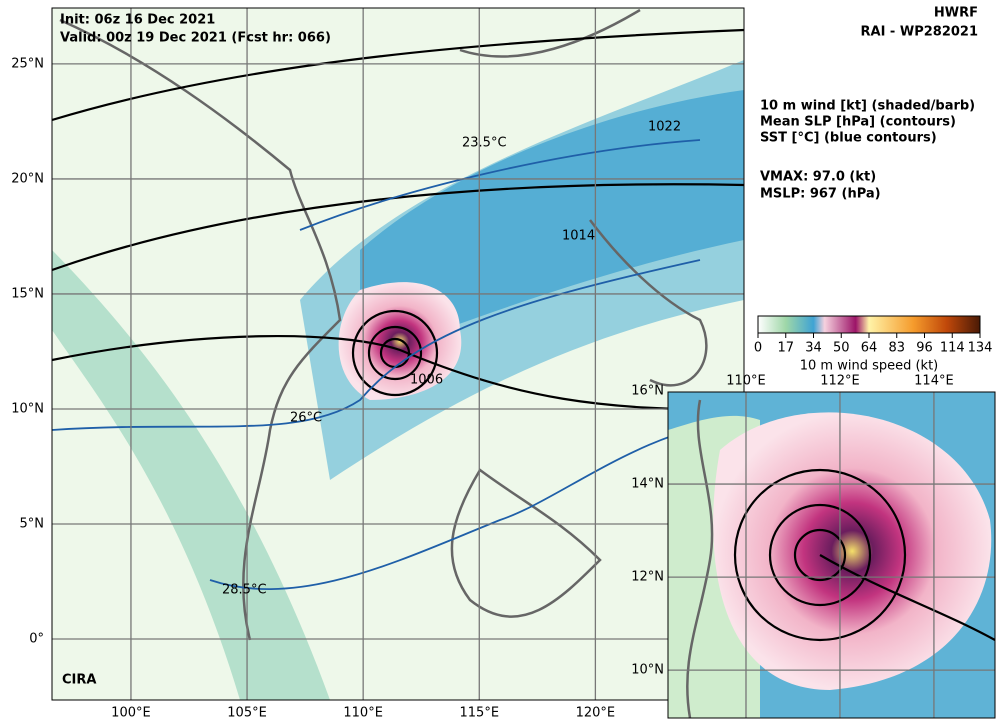  I want to click on lat-label: 0°, so click(36, 639).